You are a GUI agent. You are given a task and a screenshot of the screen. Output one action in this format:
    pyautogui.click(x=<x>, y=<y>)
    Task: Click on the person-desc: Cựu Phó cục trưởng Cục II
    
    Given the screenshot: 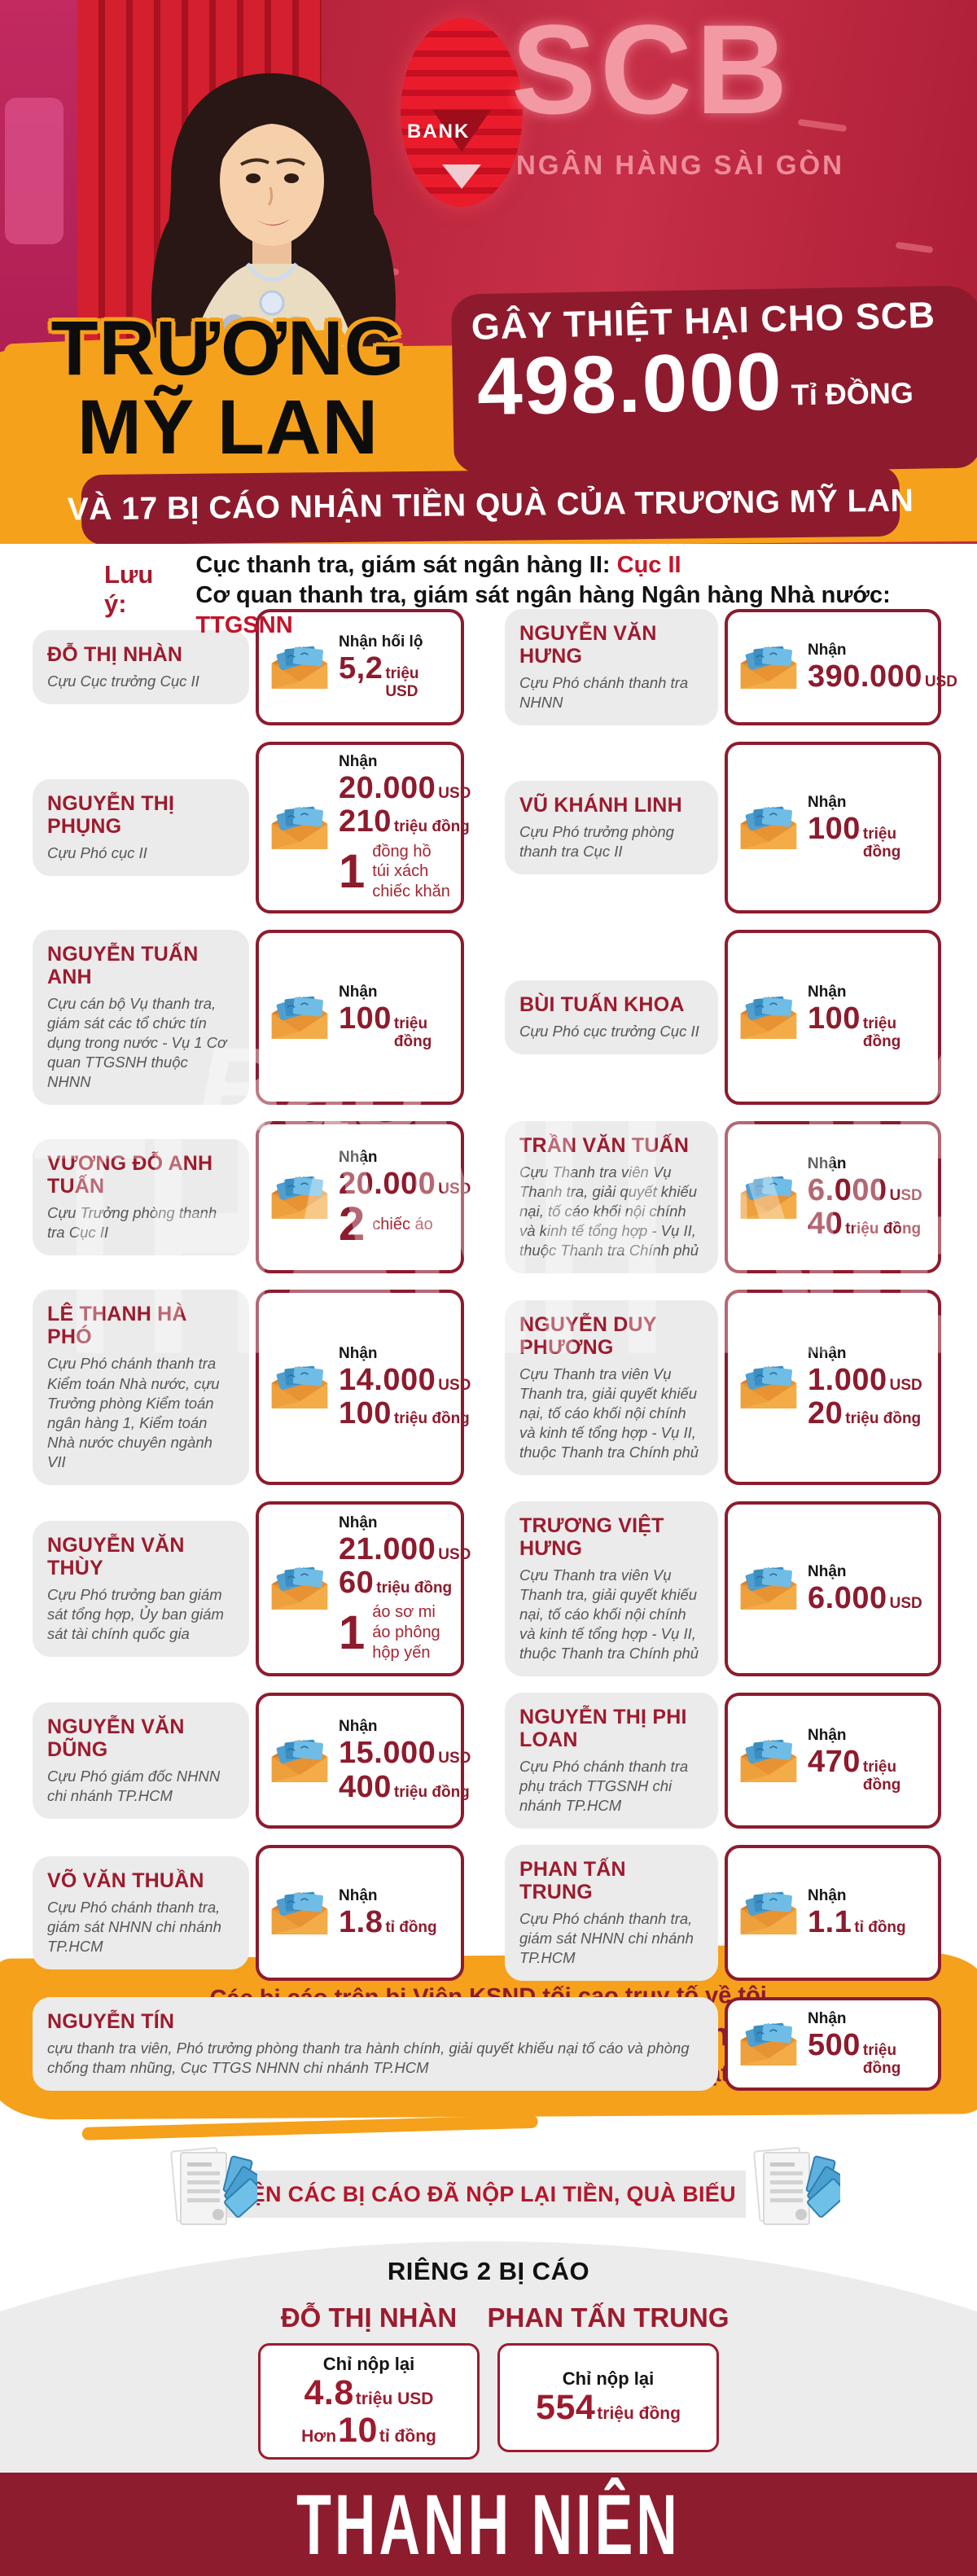 What is the action you would take?
    pyautogui.click(x=609, y=1031)
    